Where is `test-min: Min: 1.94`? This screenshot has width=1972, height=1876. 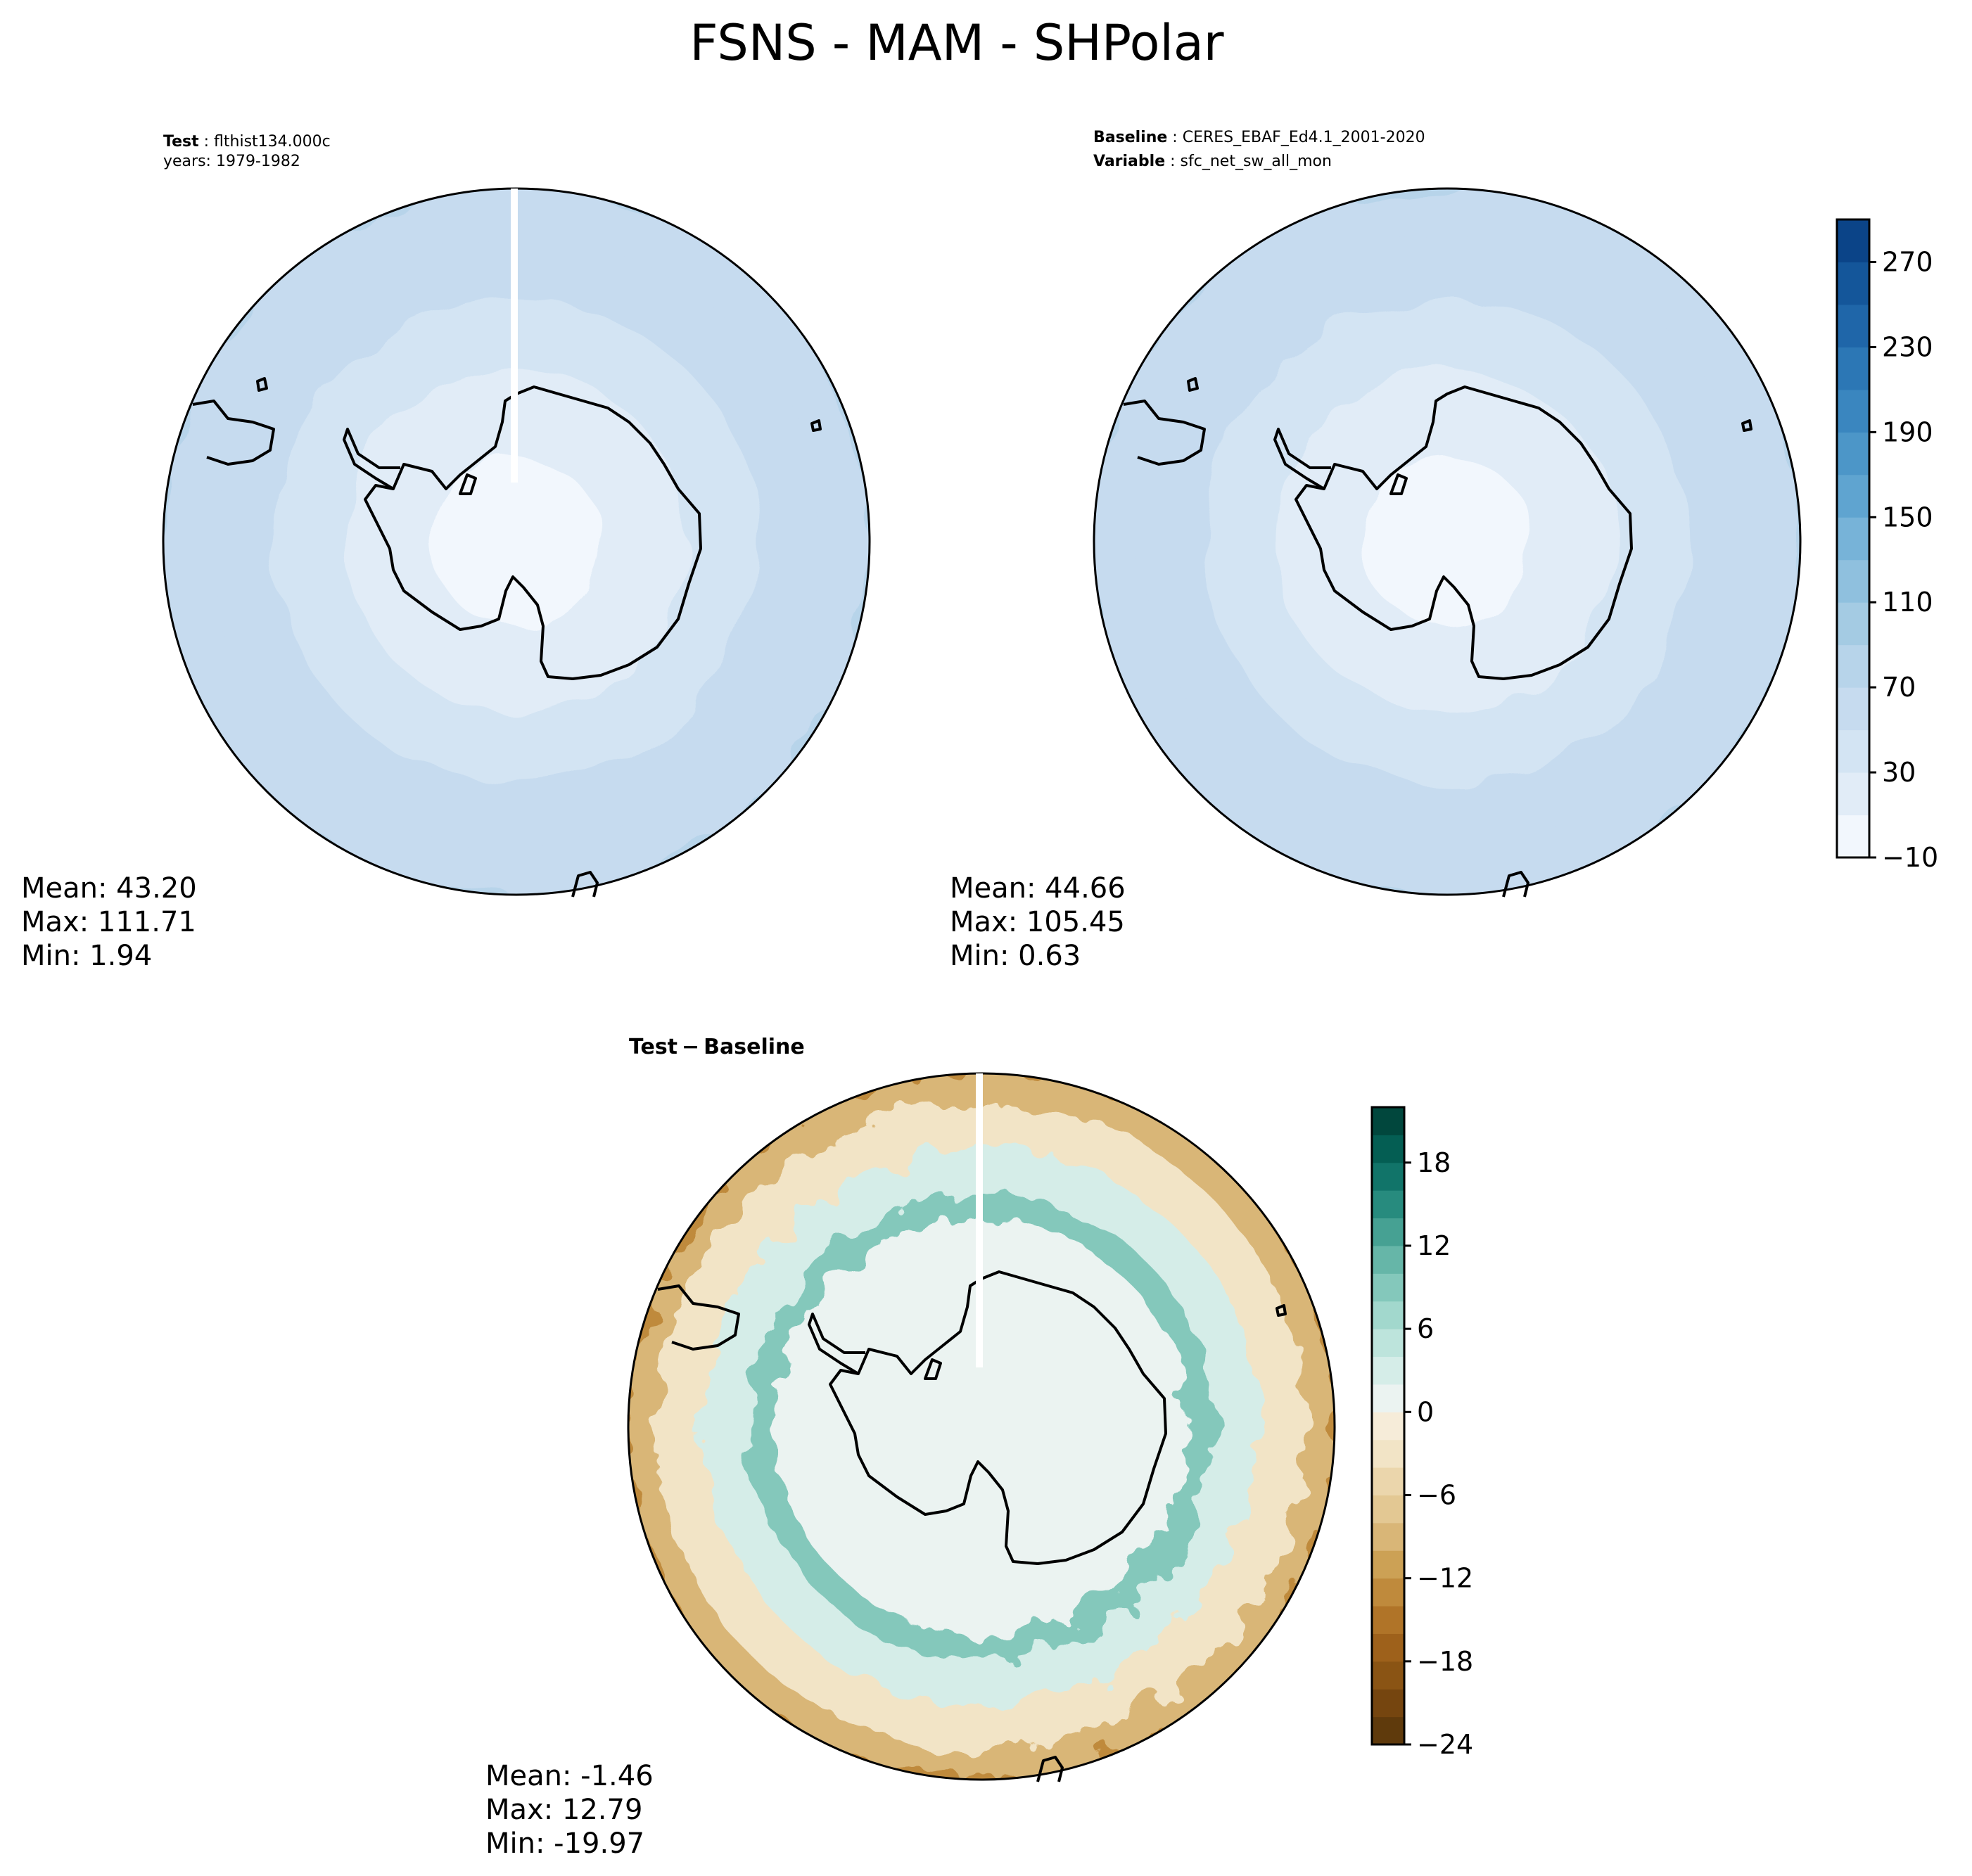
test-min: Min: 1.94 is located at coordinates (87, 956).